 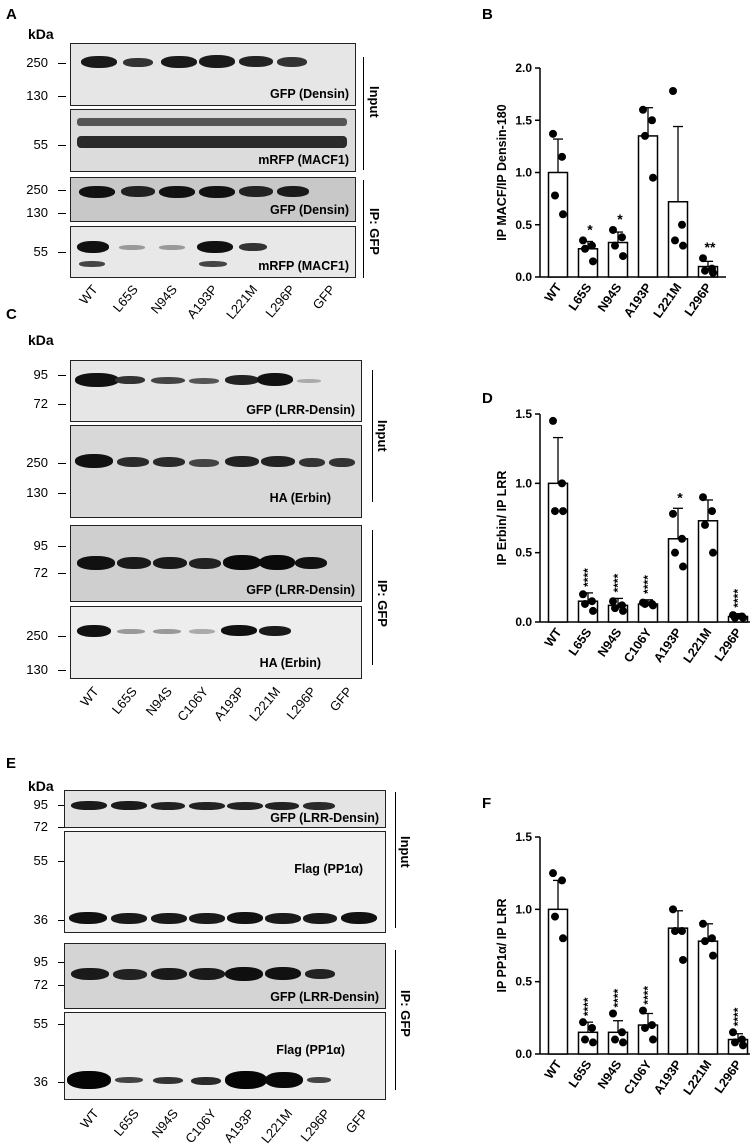 I want to click on marker-label: 36, so click(x=40, y=1081).